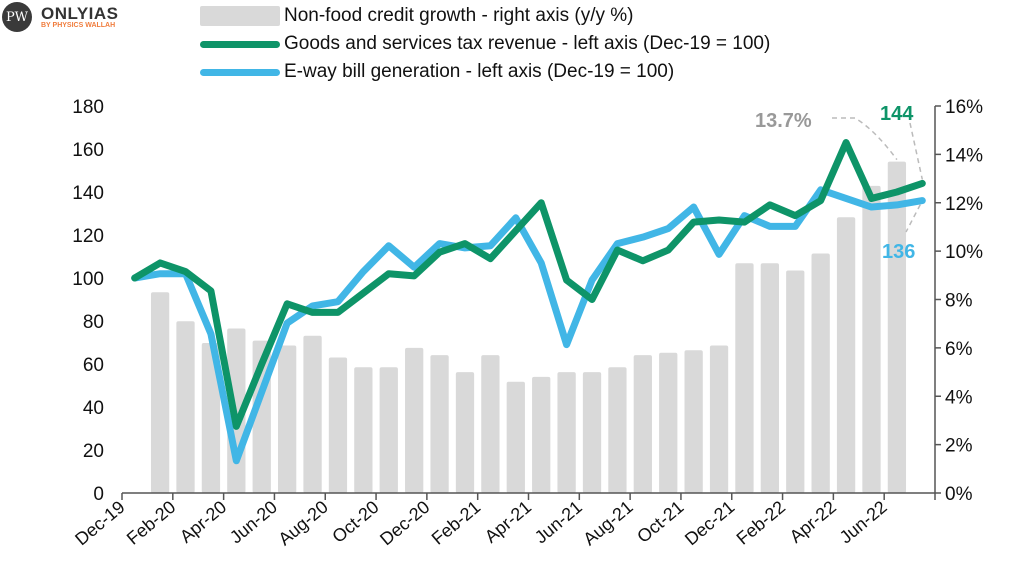 The image size is (1024, 576). I want to click on x-axis-label: Jun-21, so click(558, 522).